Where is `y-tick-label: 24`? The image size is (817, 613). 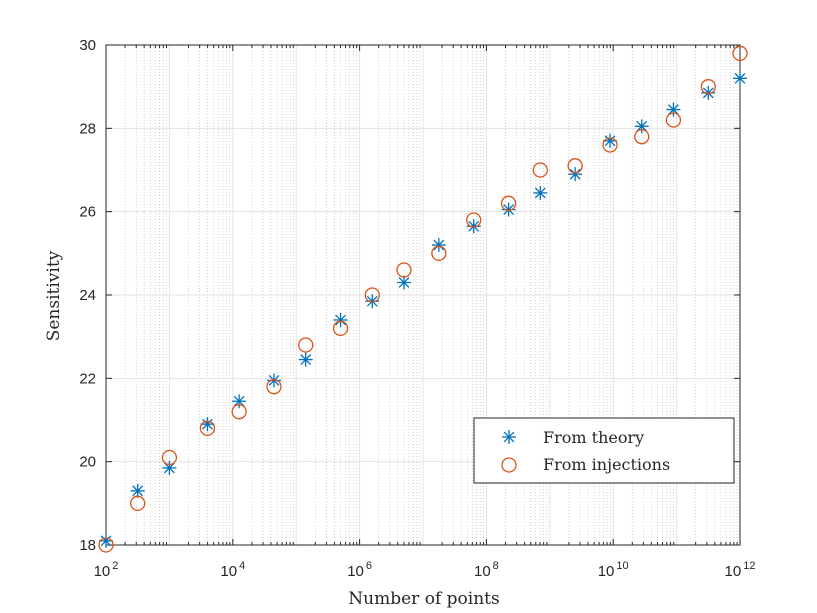
y-tick-label: 24 is located at coordinates (87, 295).